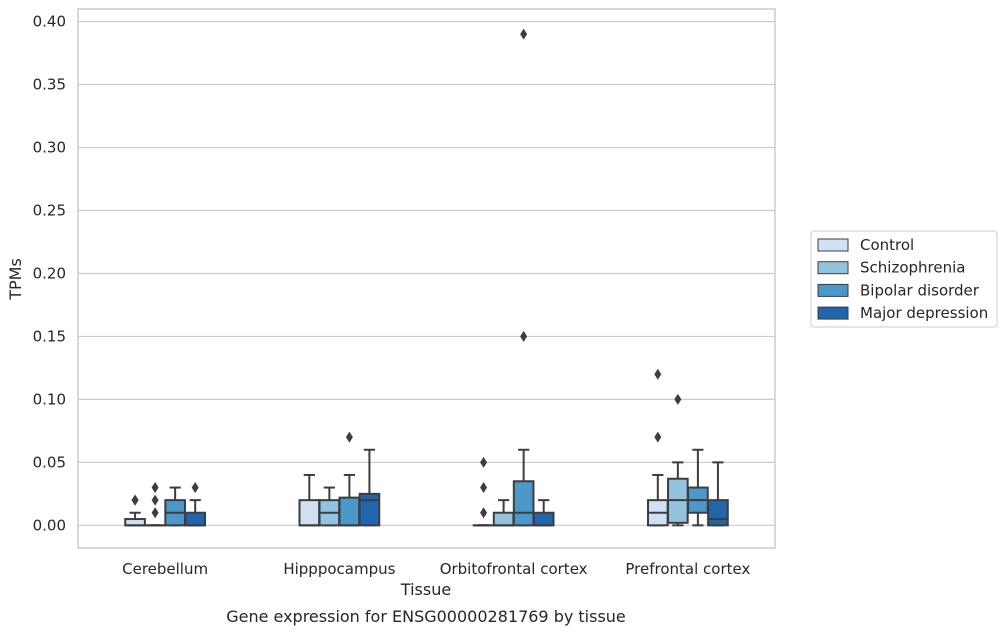 This screenshot has height=634, width=1007. I want to click on y-tick-label: 0.10, so click(49, 399).